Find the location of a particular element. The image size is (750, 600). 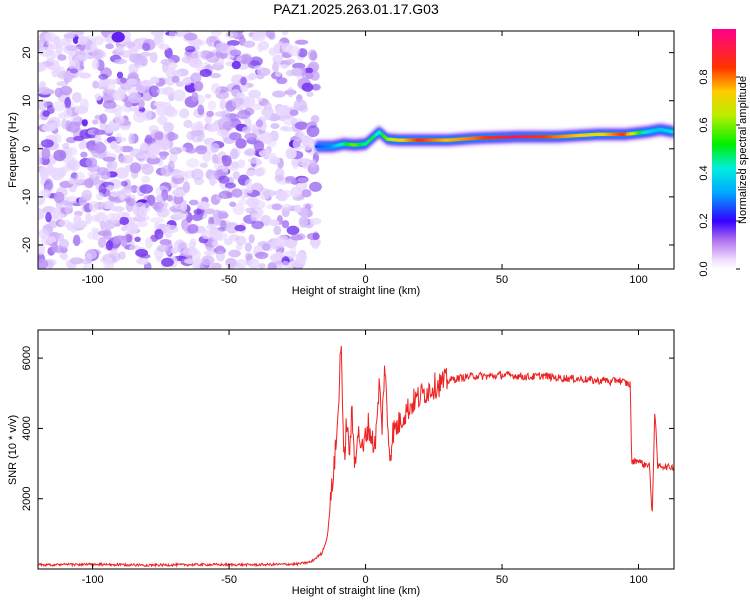

y-tick-label: 10 is located at coordinates (27, 101).